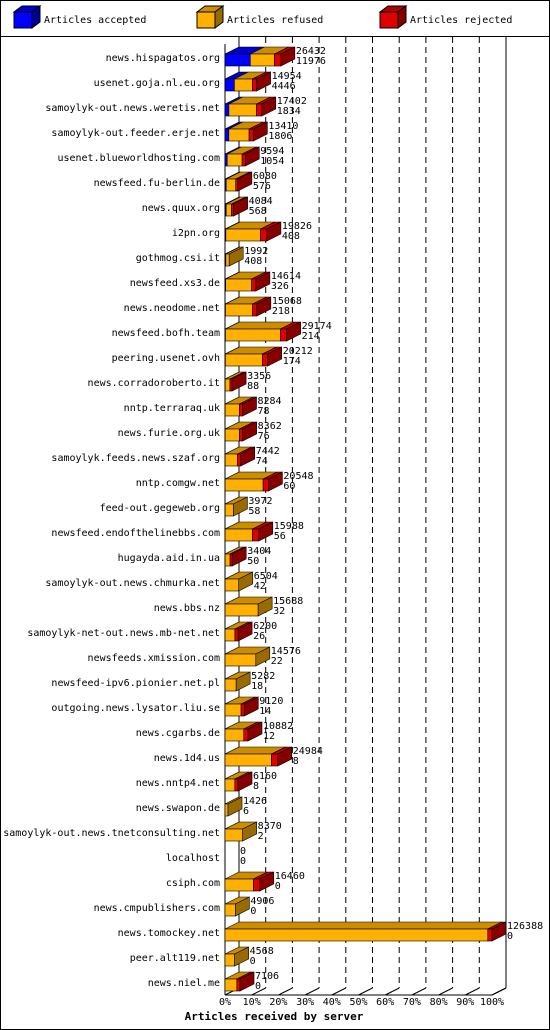  Describe the element at coordinates (258, 211) in the screenshot. I see `accepted-label: 568` at that location.